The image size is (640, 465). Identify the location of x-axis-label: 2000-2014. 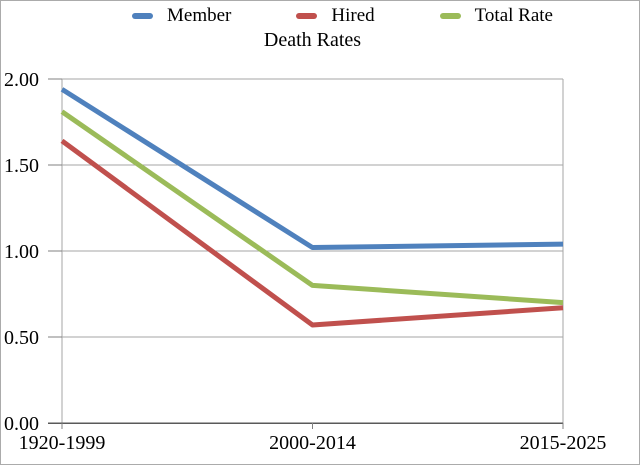
(312, 443).